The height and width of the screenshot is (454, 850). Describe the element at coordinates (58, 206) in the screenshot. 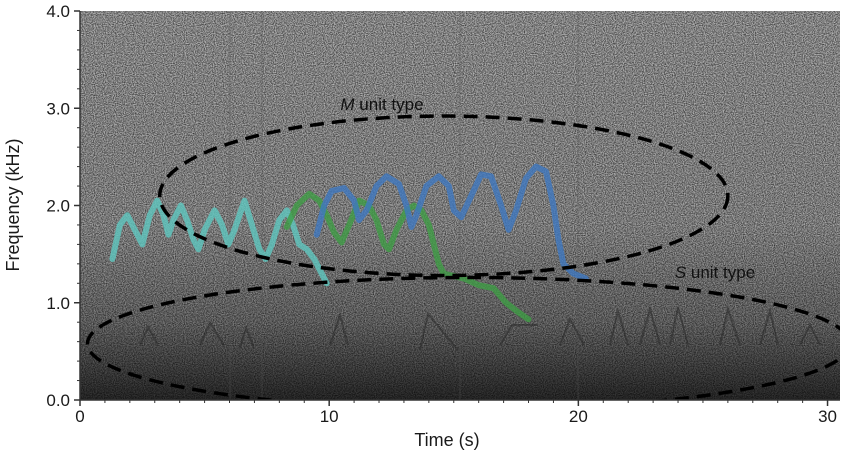

I see `y-tick-label: 2.0` at that location.